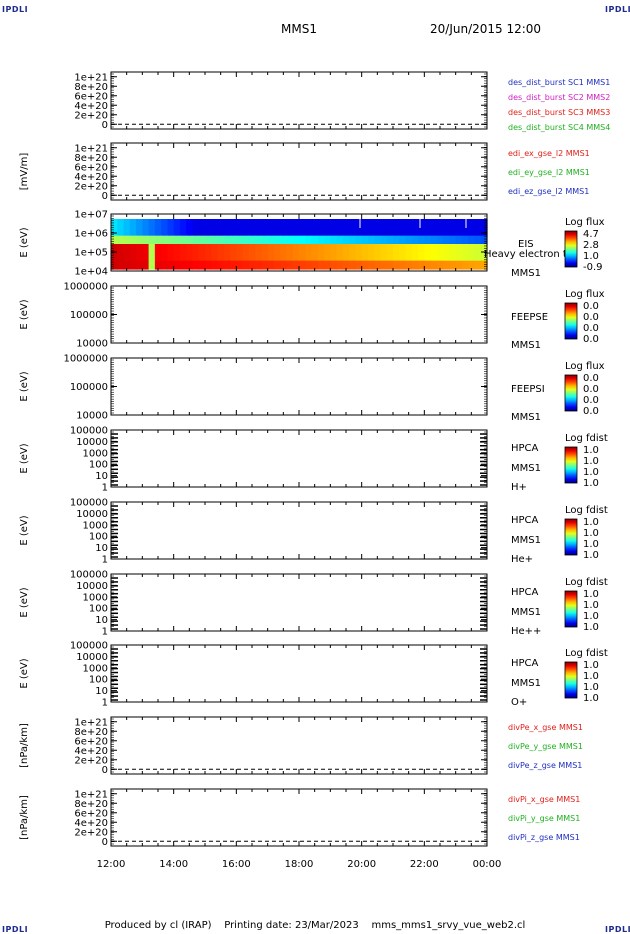 The height and width of the screenshot is (934, 630). What do you see at coordinates (424, 864) in the screenshot?
I see `x-tick-label: 22:00` at bounding box center [424, 864].